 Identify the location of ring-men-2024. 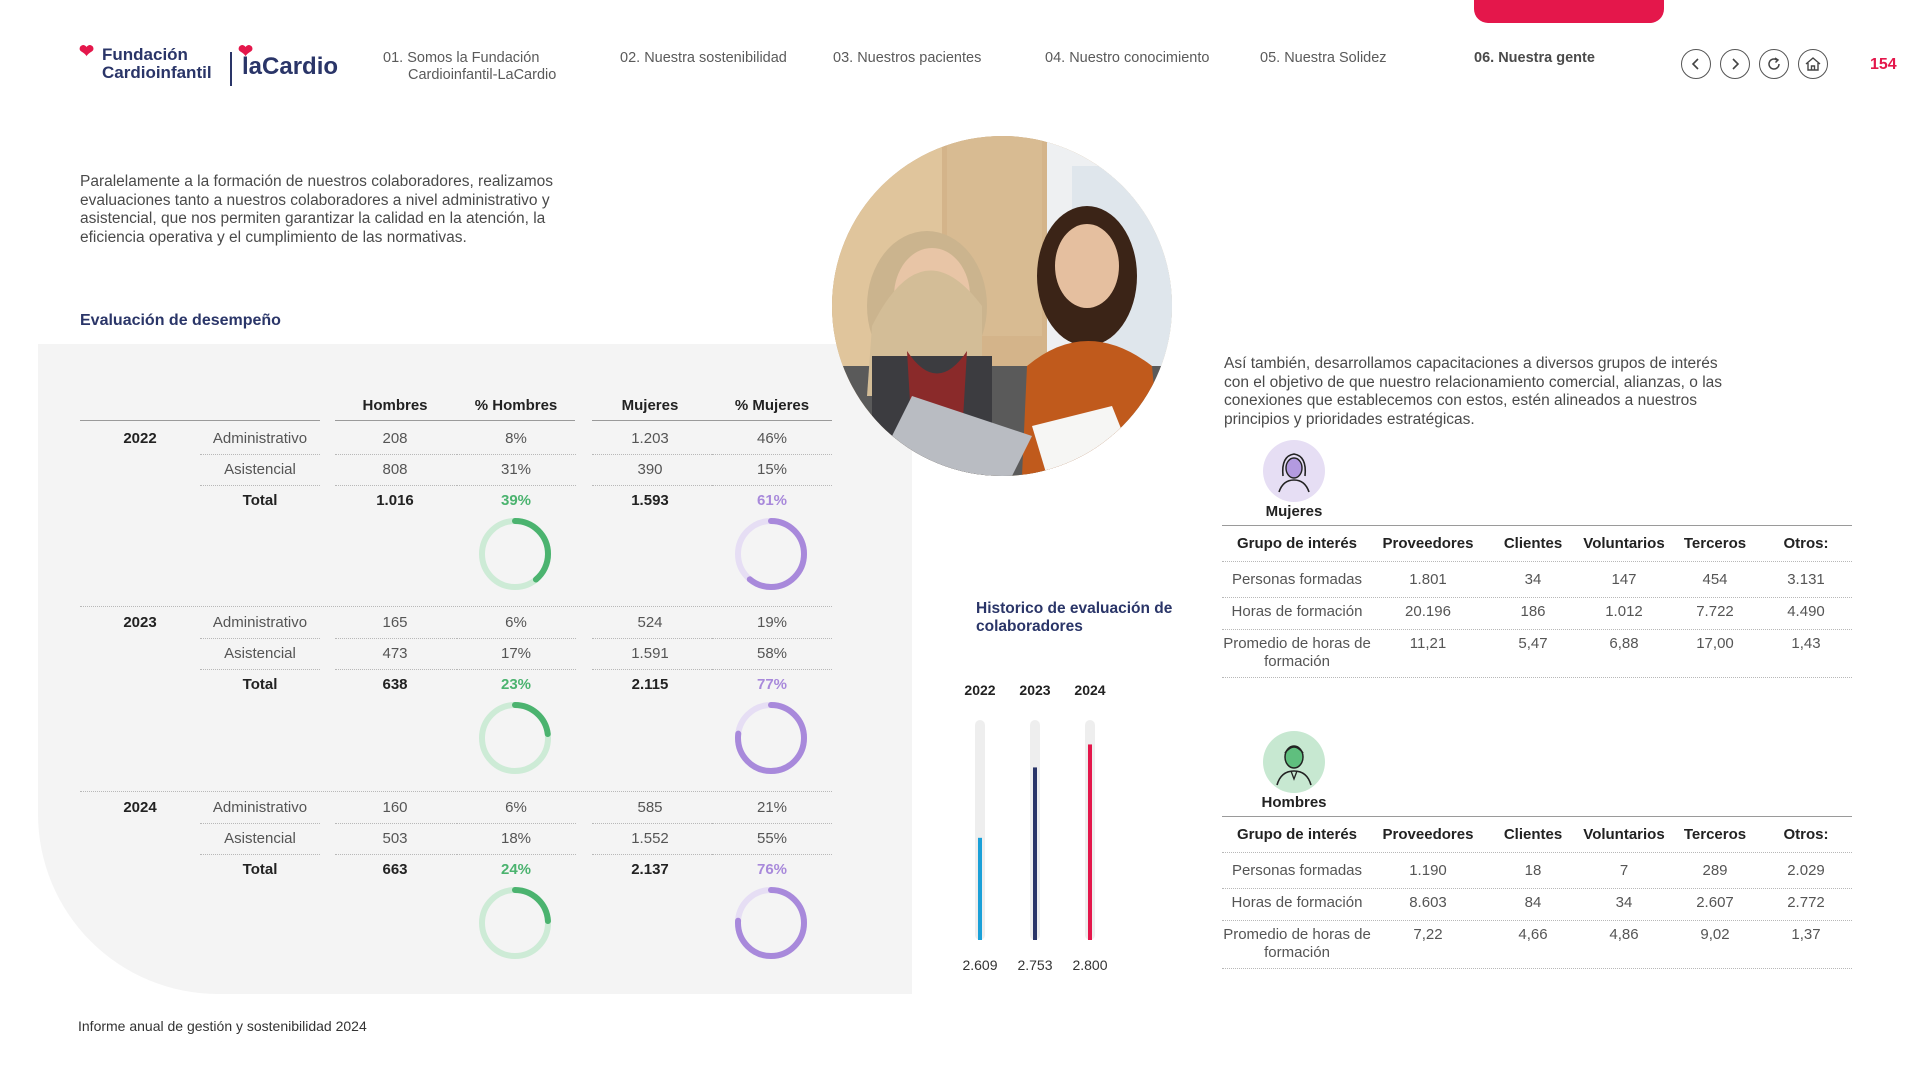
(515, 923).